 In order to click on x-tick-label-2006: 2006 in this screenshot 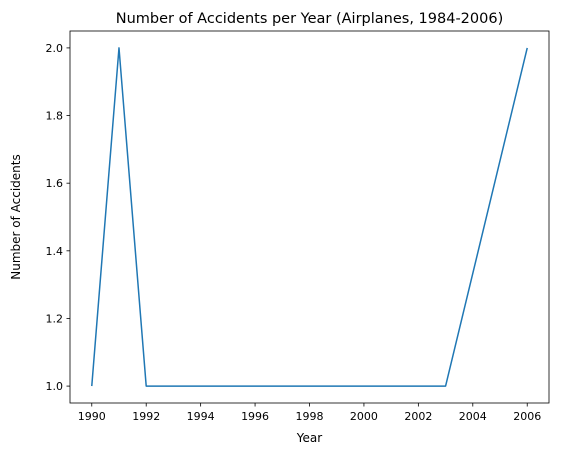, I will do `click(527, 416)`.